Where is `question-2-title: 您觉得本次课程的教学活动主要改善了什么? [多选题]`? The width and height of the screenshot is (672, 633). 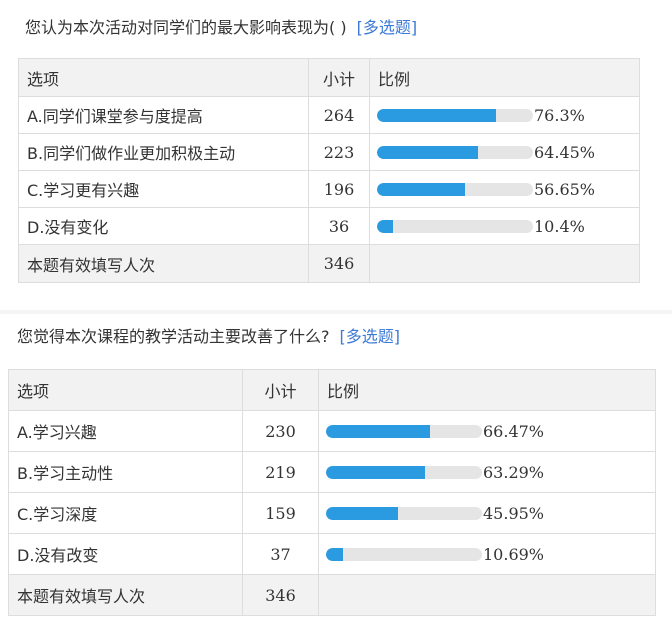 question-2-title: 您觉得本次课程的教学活动主要改善了什么? [多选题] is located at coordinates (208, 335).